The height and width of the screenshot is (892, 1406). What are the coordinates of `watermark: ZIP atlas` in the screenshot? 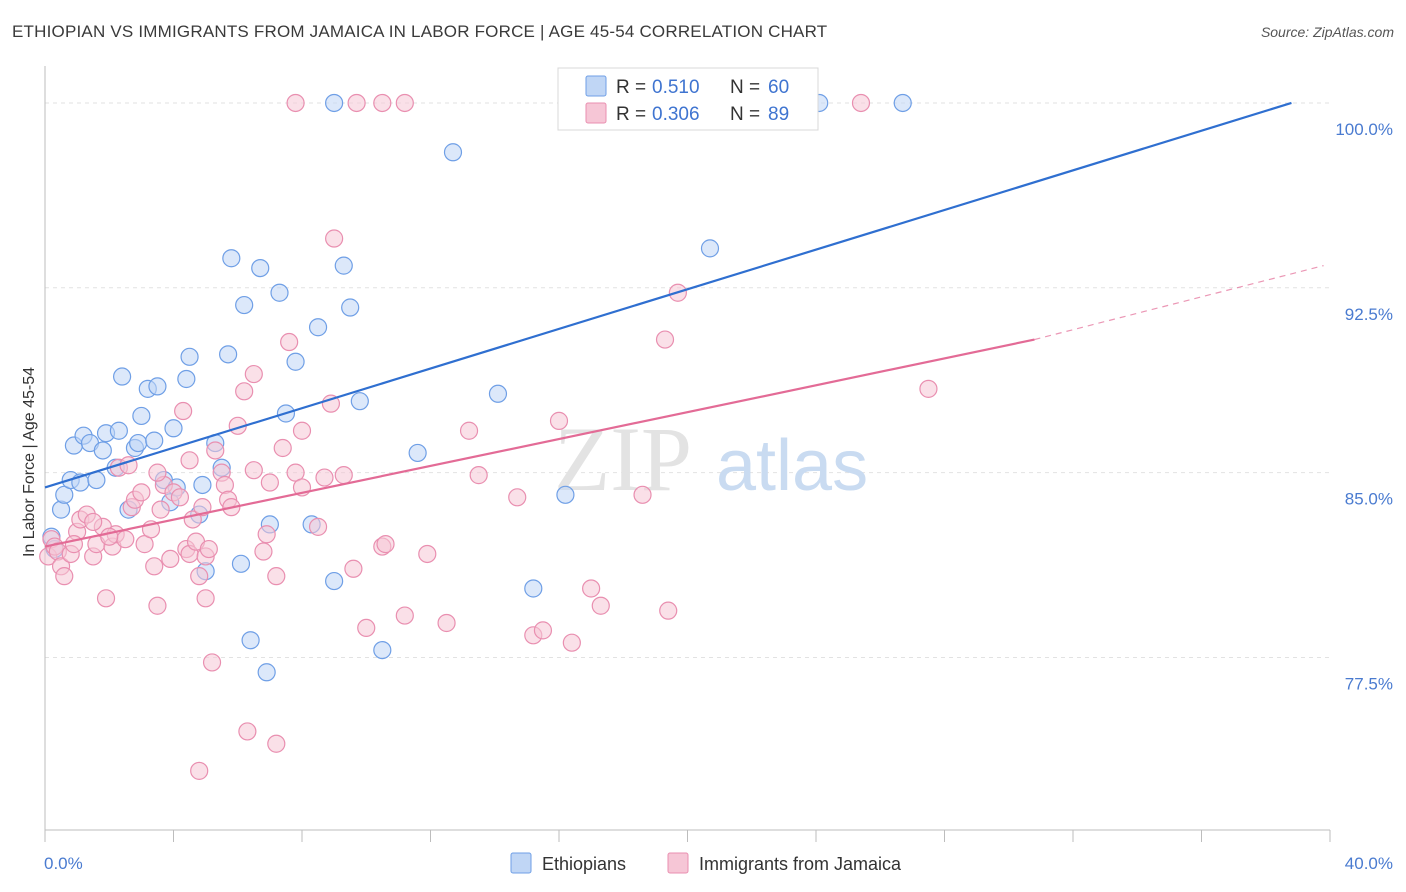 It's located at (711, 459).